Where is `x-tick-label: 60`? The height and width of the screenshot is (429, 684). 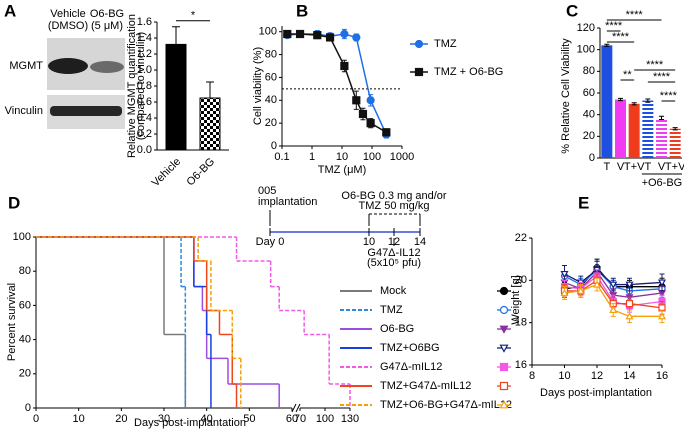 x-tick-label: 60 is located at coordinates (292, 419).